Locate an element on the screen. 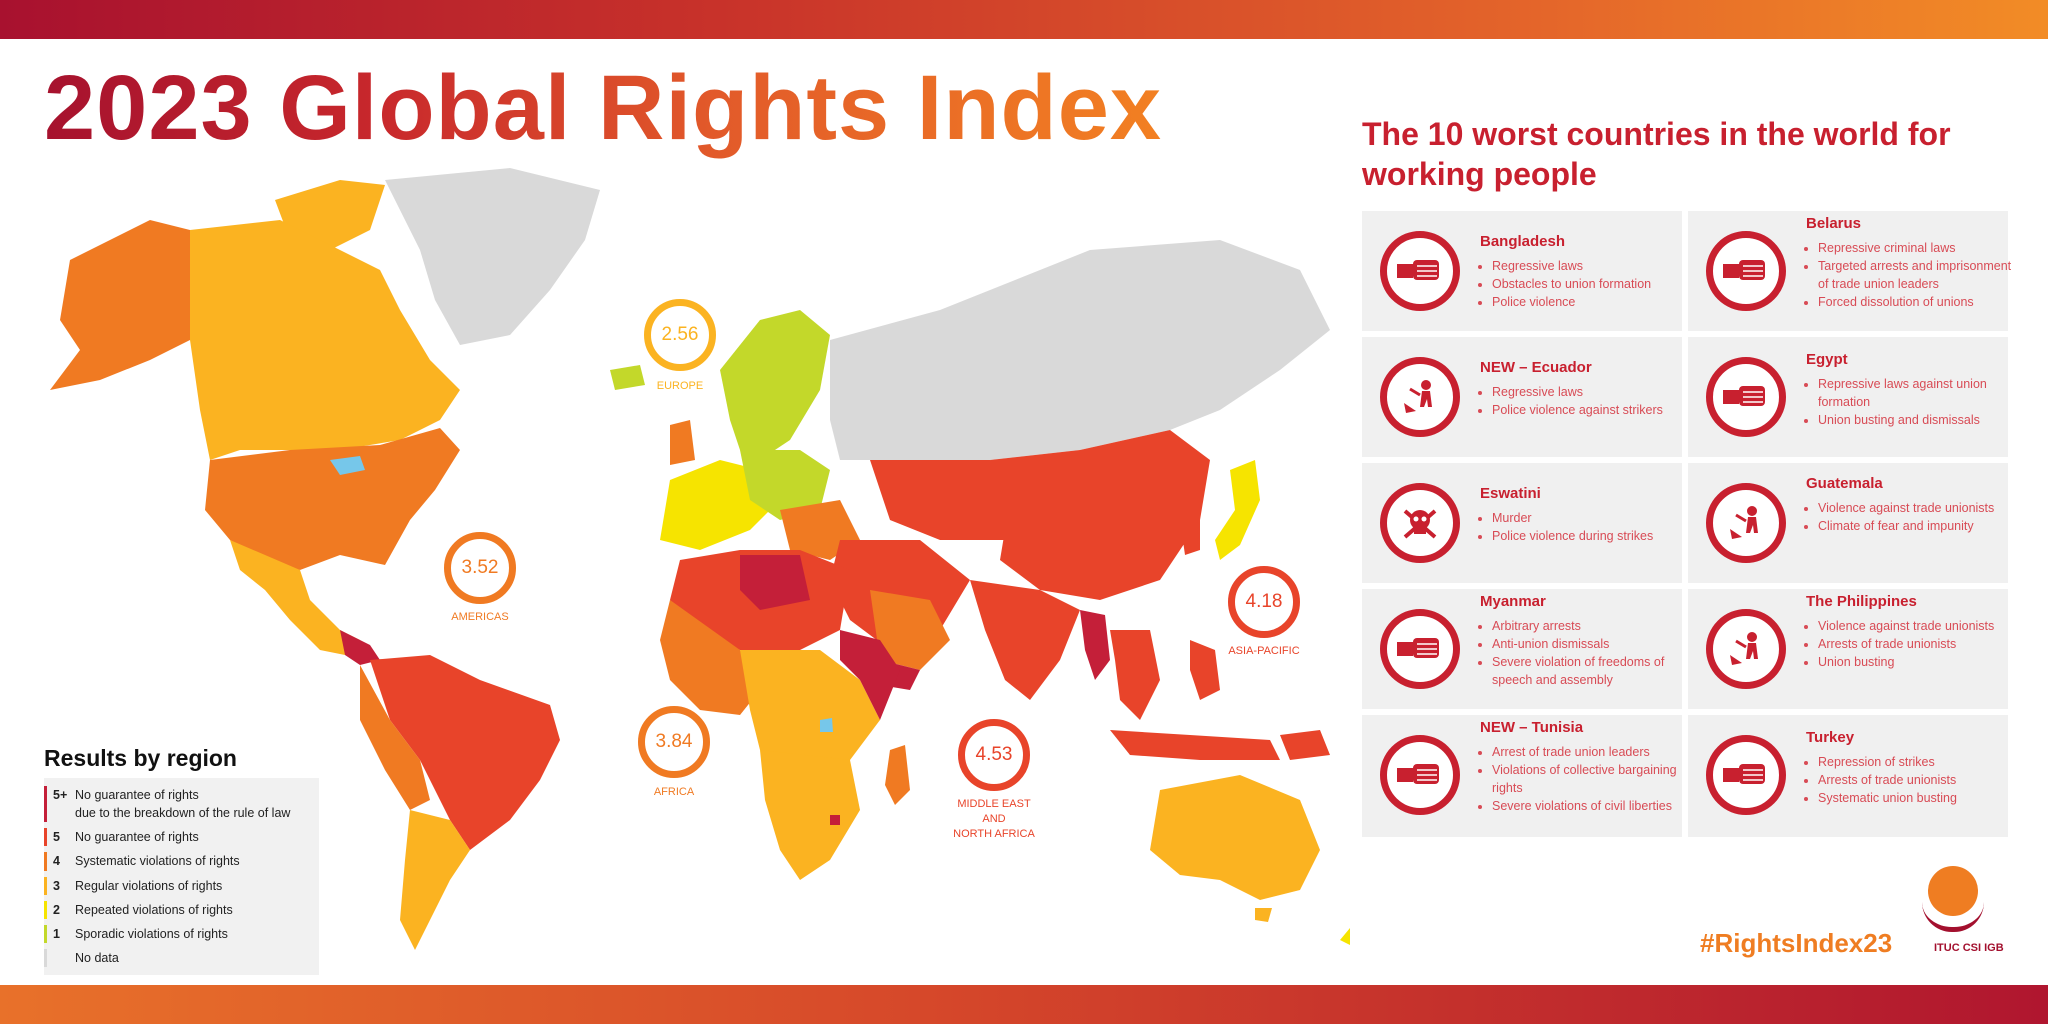 The height and width of the screenshot is (1024, 2048). map-region-tasmania is located at coordinates (1263, 915).